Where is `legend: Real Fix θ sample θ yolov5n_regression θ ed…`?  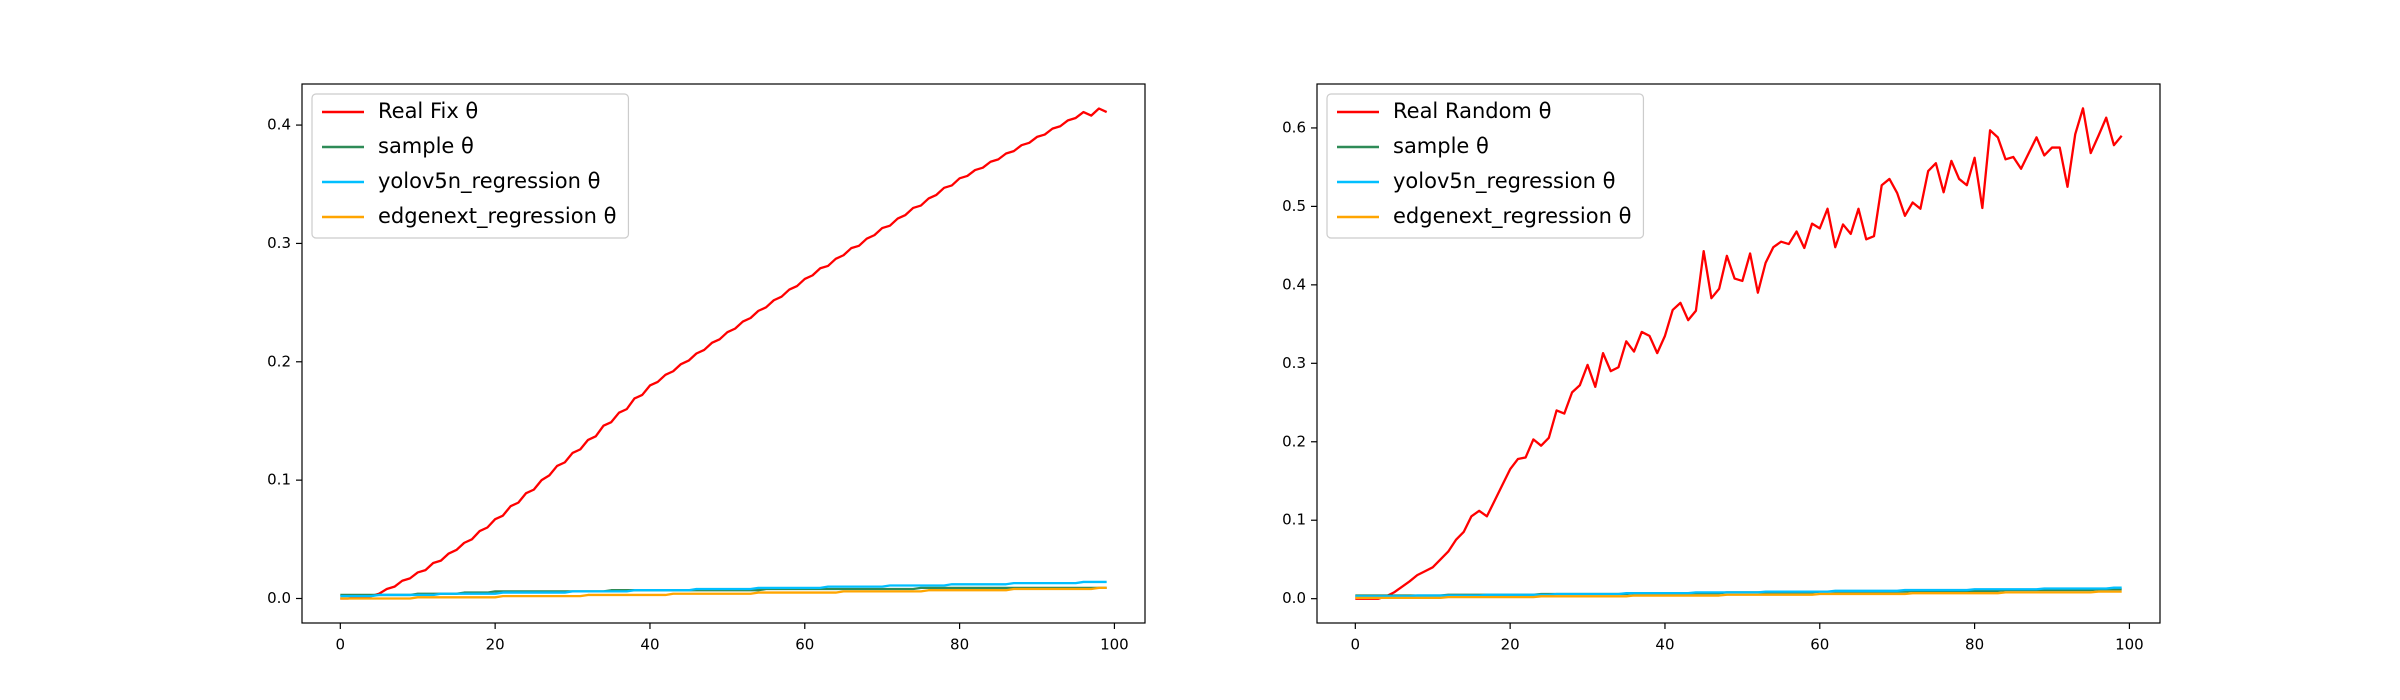 legend: Real Fix θ sample θ yolov5n_regression θ ed… is located at coordinates (470, 166).